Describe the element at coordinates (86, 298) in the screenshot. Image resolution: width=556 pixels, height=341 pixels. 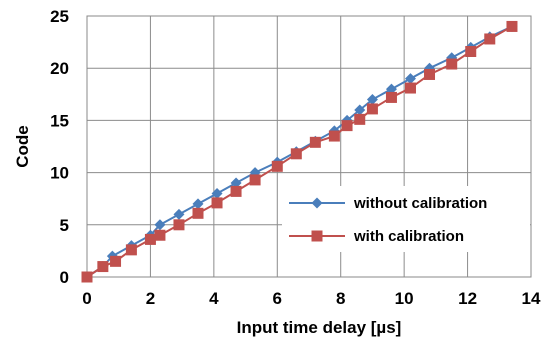
I see `x-tick-label: 0` at that location.